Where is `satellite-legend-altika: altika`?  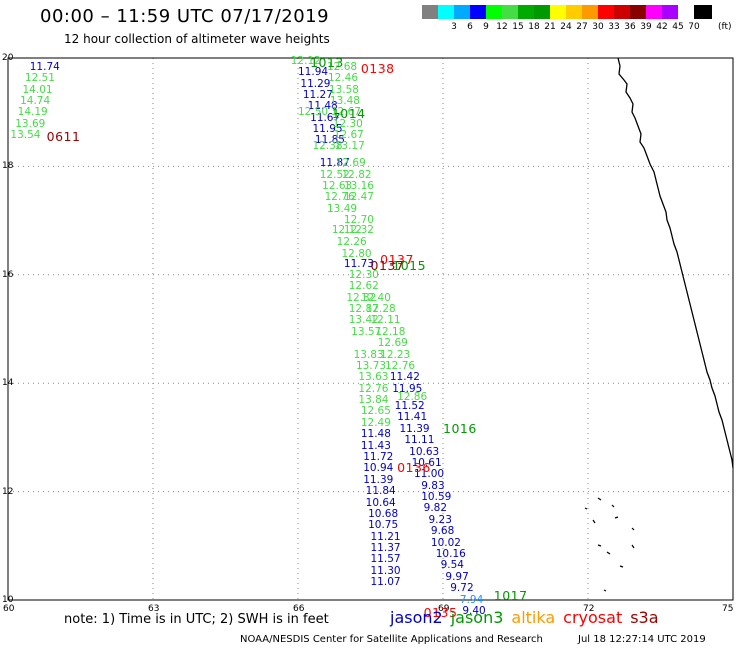
satellite-legend-altika: altika is located at coordinates (533, 617).